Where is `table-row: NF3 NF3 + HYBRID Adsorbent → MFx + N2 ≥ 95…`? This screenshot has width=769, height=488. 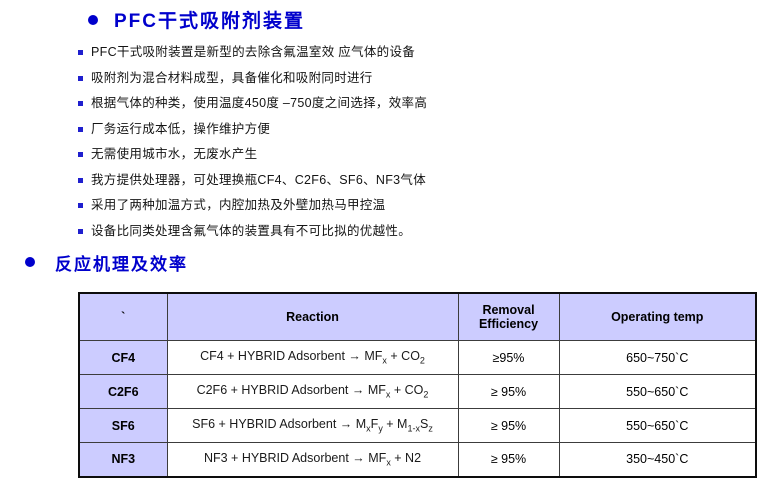
table-row: NF3 NF3 + HYBRID Adsorbent → MFx + N2 ≥ 95… is located at coordinates (417, 459).